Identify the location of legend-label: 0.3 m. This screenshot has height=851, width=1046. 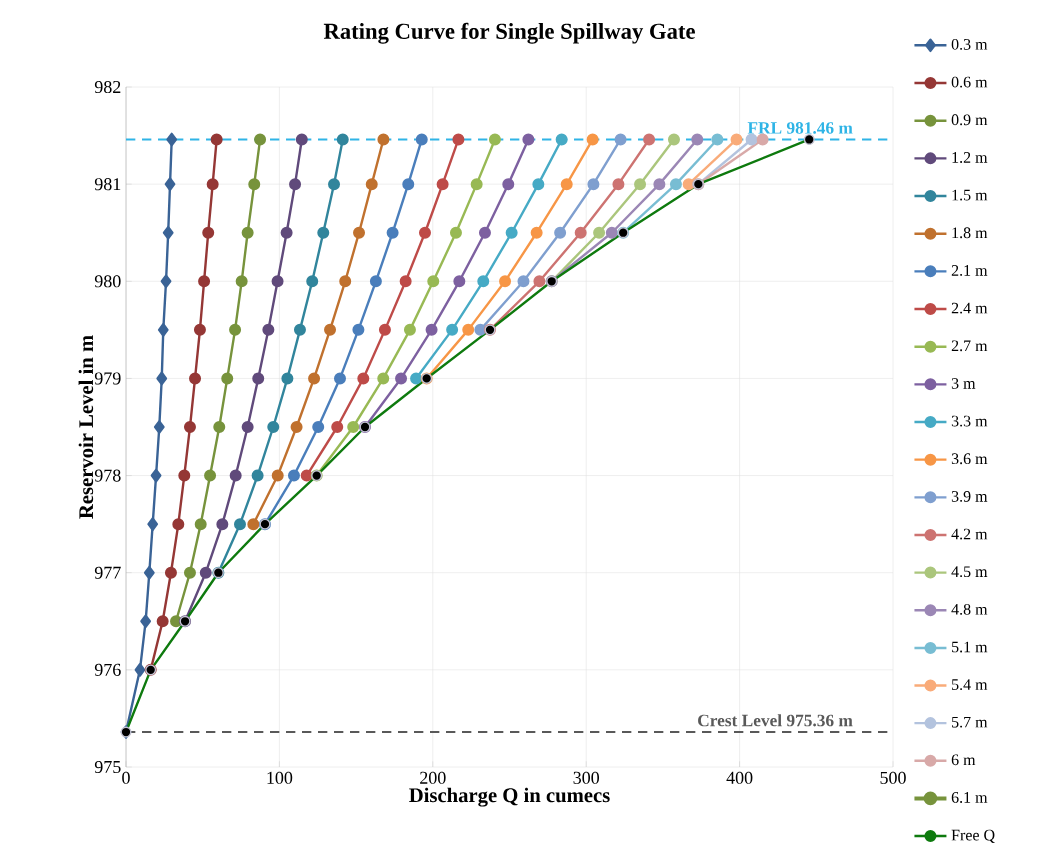
(969, 44).